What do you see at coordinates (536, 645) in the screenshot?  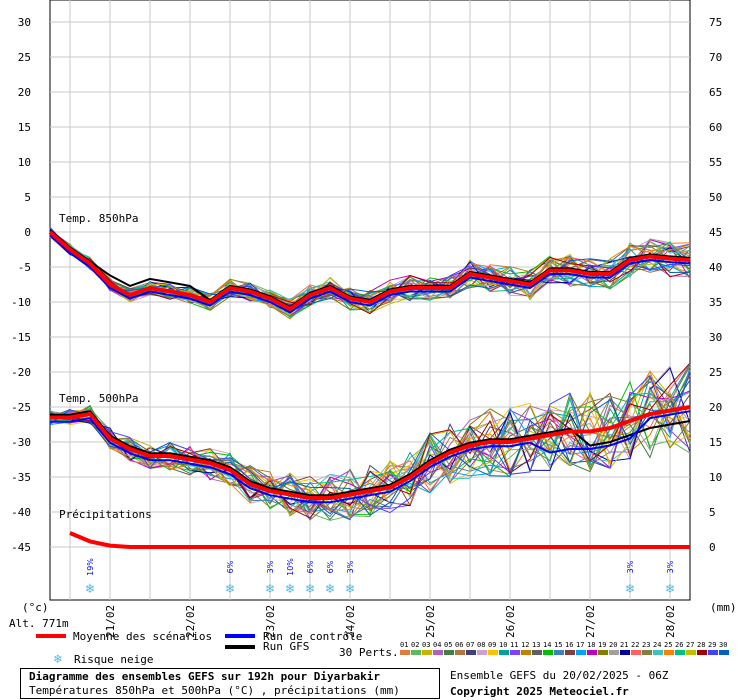 I see `pert-number: 13` at bounding box center [536, 645].